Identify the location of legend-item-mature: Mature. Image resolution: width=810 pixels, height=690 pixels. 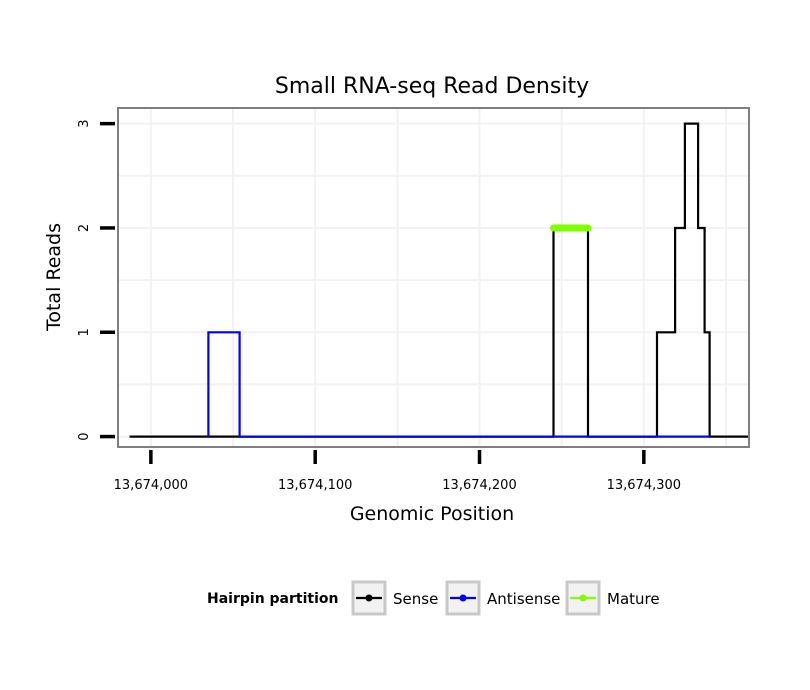
(612, 598).